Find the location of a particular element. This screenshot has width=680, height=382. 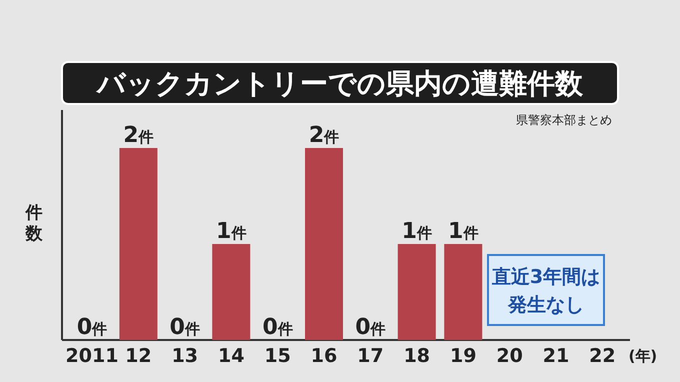

x-tick-label: 14 is located at coordinates (231, 356).